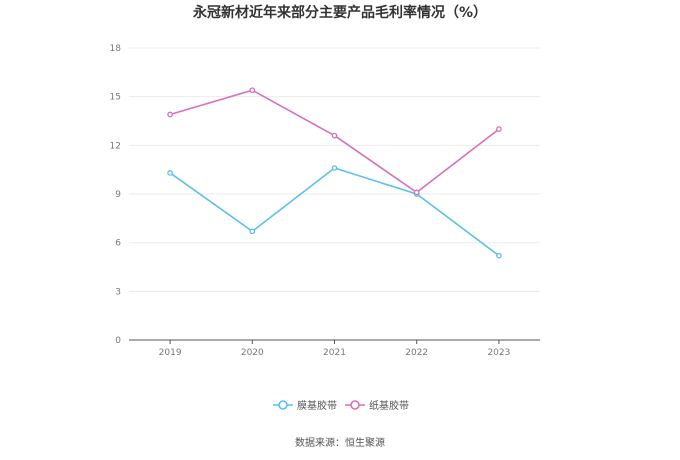  What do you see at coordinates (389, 405) in the screenshot?
I see `legend-label: 纸基胶带` at bounding box center [389, 405].